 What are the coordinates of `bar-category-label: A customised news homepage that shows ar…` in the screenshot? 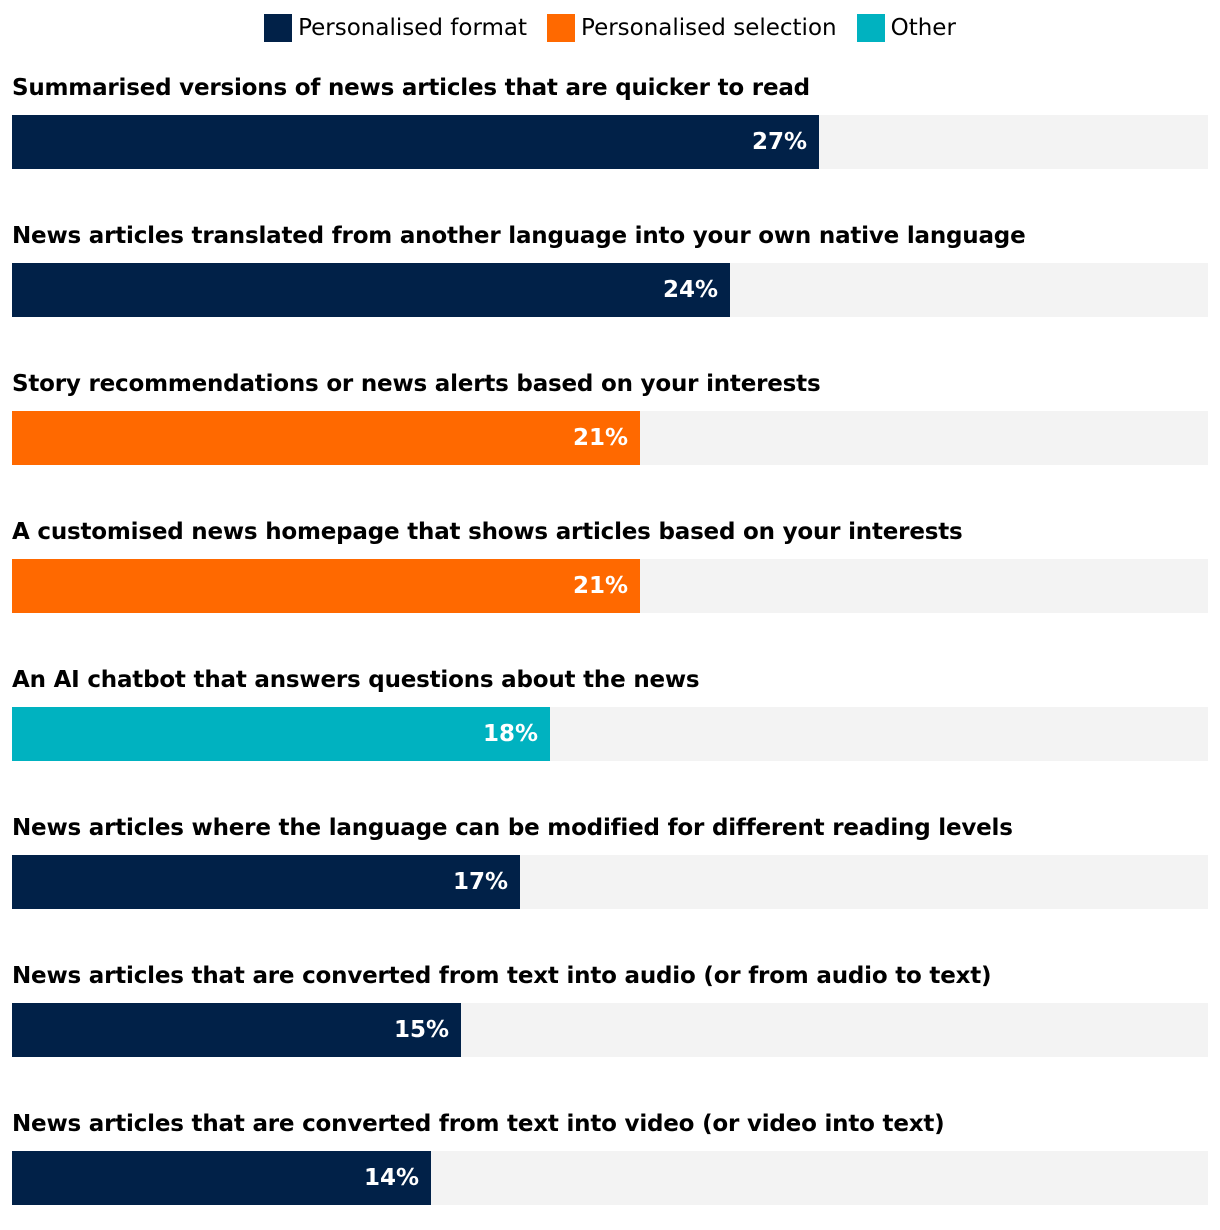 It's located at (487, 532).